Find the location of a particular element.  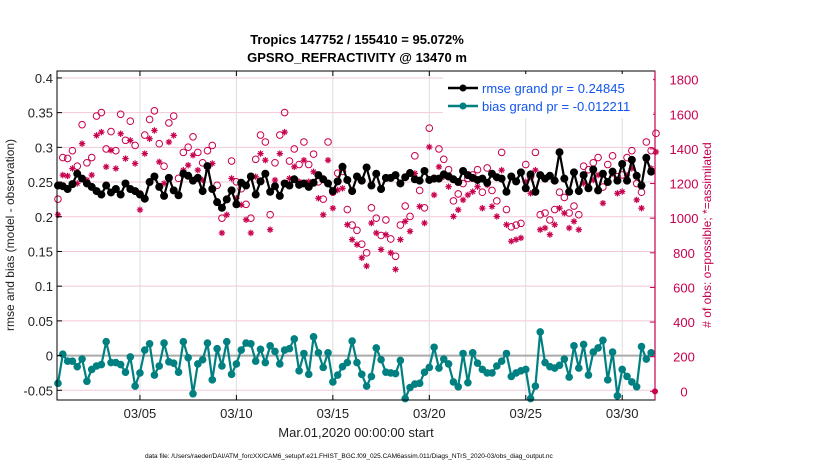

x-tick-label: 03/10 is located at coordinates (236, 413).